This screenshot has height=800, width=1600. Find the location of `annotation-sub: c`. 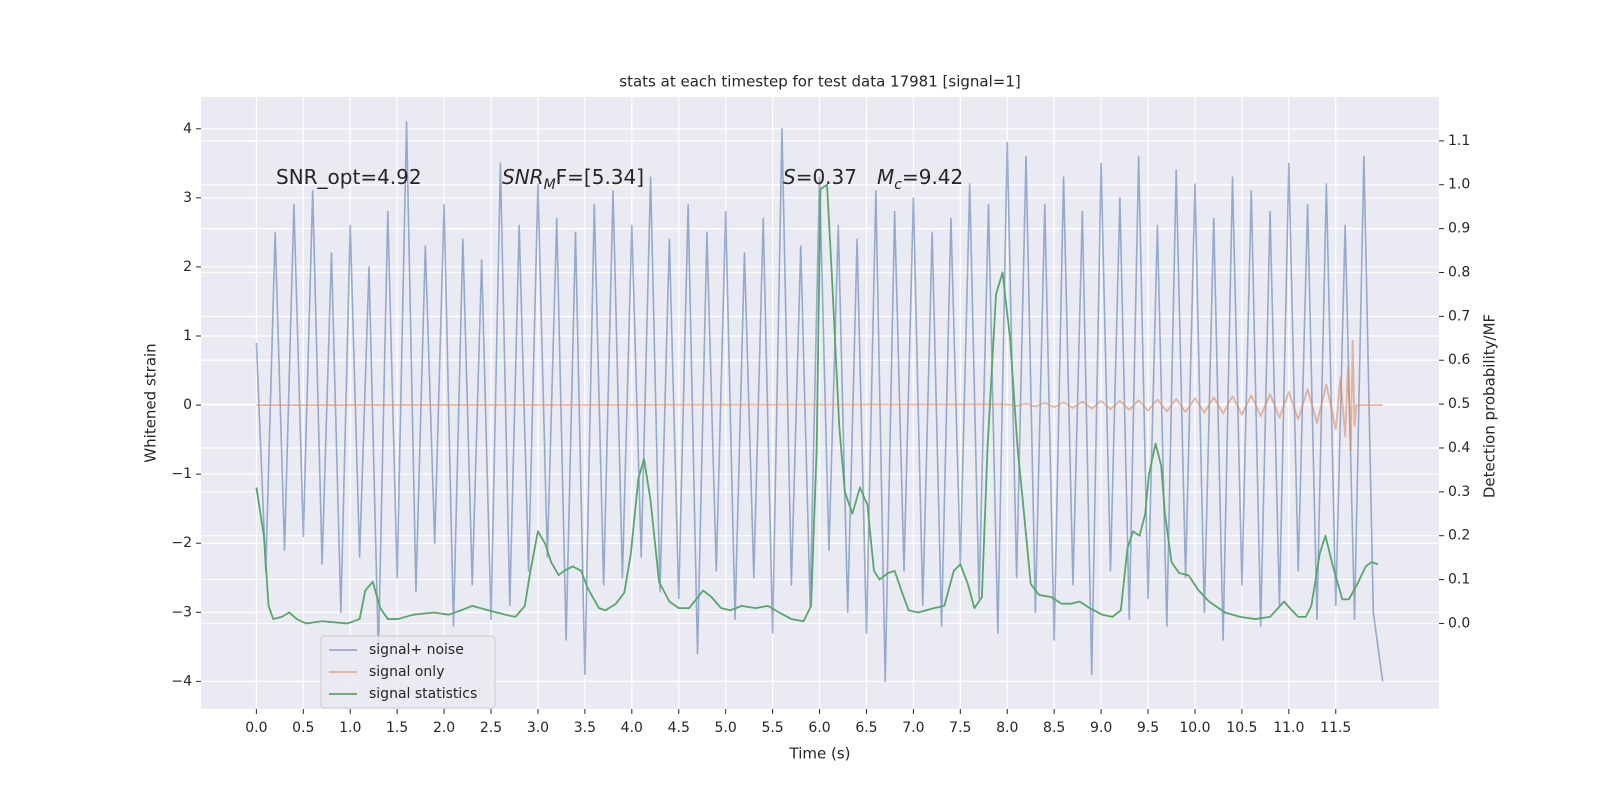

annotation-sub: c is located at coordinates (898, 185).